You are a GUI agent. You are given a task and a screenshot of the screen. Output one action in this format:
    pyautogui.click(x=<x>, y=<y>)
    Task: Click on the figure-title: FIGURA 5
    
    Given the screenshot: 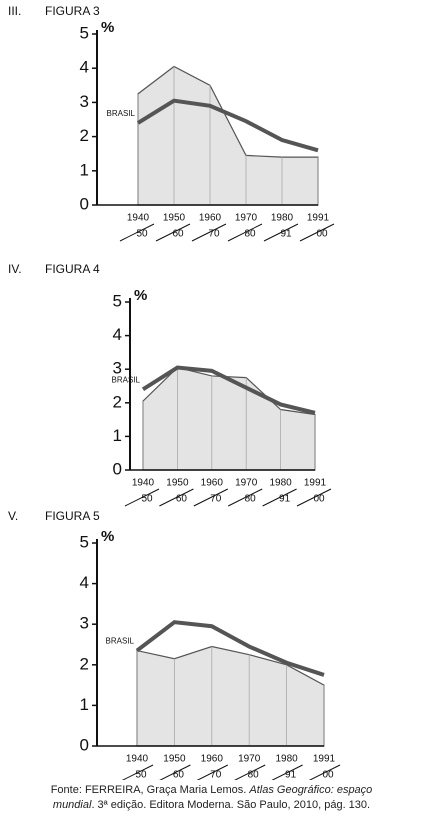 What is the action you would take?
    pyautogui.click(x=72, y=516)
    